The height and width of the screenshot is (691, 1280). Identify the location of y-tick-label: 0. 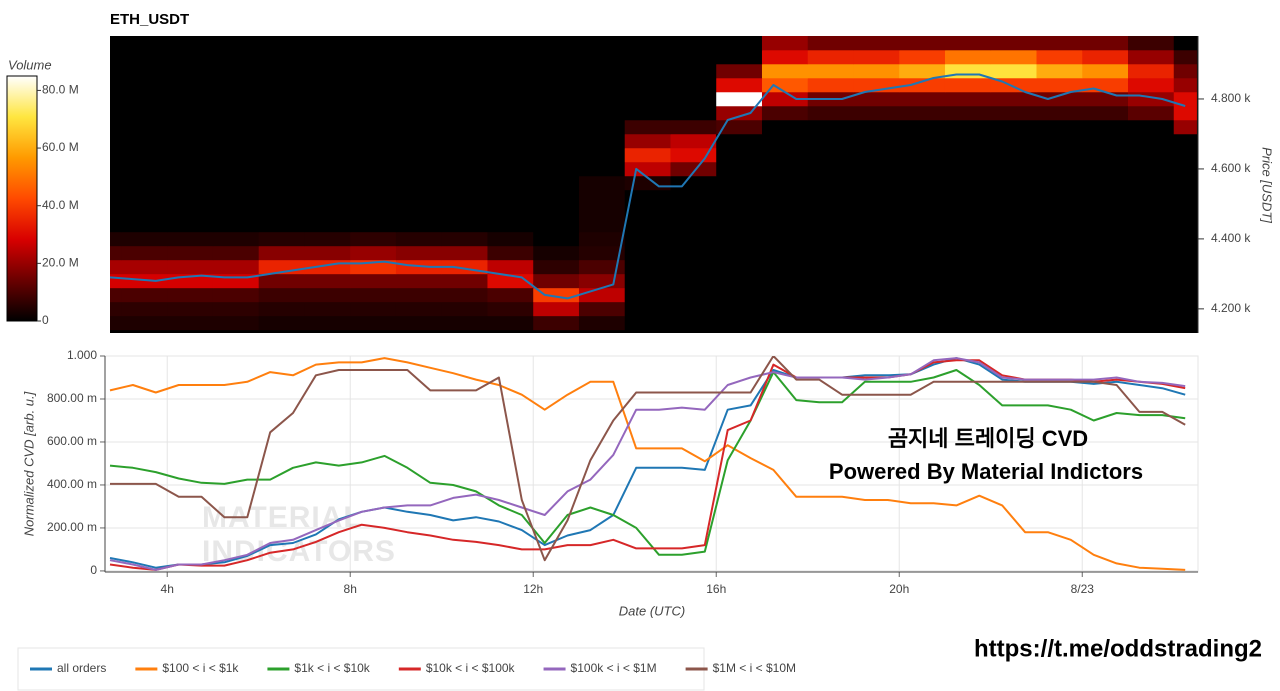
(93, 570).